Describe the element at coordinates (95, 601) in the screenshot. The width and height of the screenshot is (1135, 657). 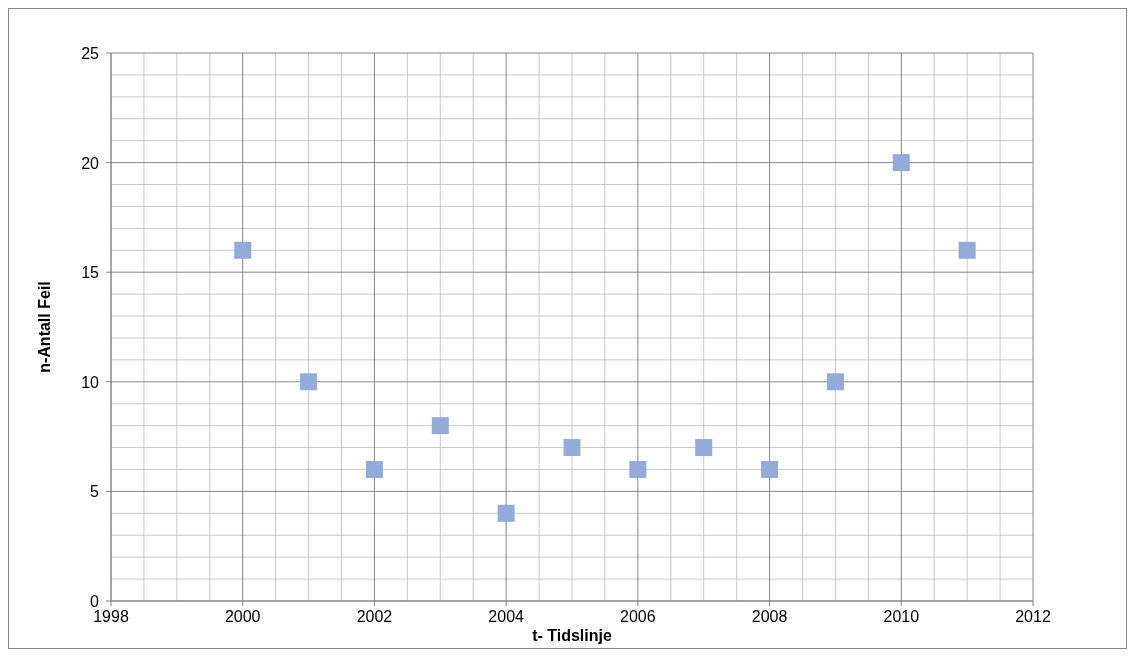
I see `y-tick-label: 0` at that location.